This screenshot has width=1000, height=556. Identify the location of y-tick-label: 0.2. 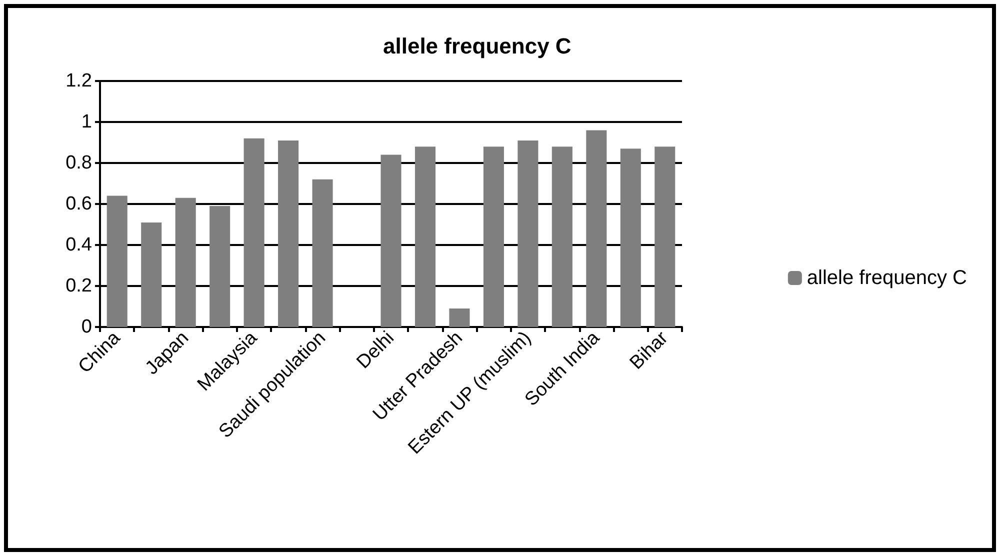
(79, 286).